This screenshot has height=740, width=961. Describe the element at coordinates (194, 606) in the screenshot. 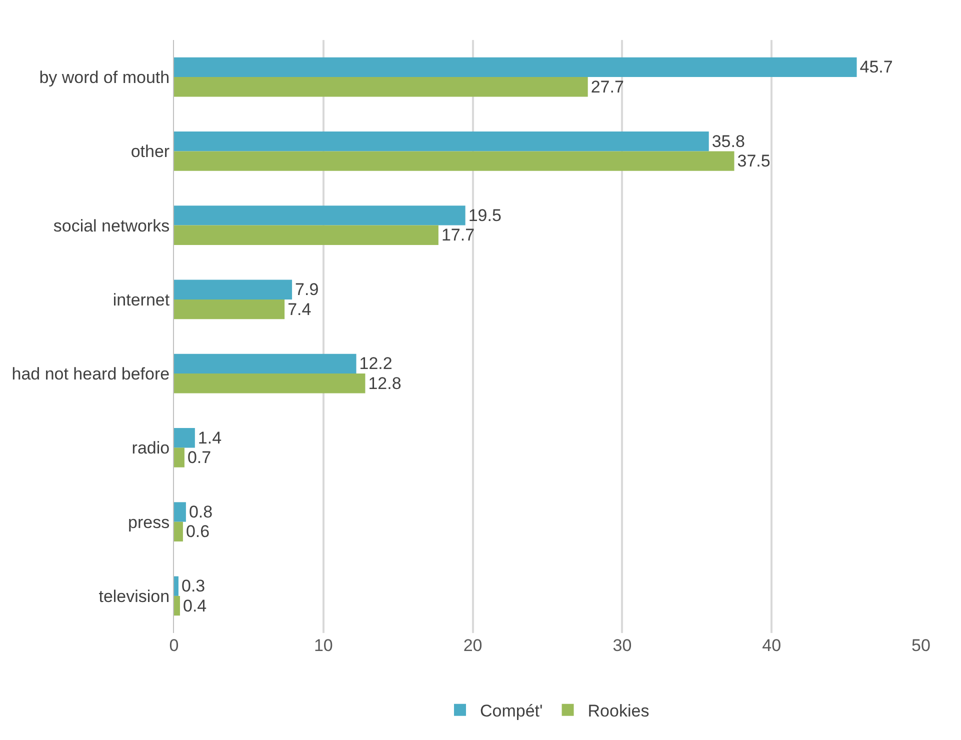

I see `data-label: 0.4` at that location.